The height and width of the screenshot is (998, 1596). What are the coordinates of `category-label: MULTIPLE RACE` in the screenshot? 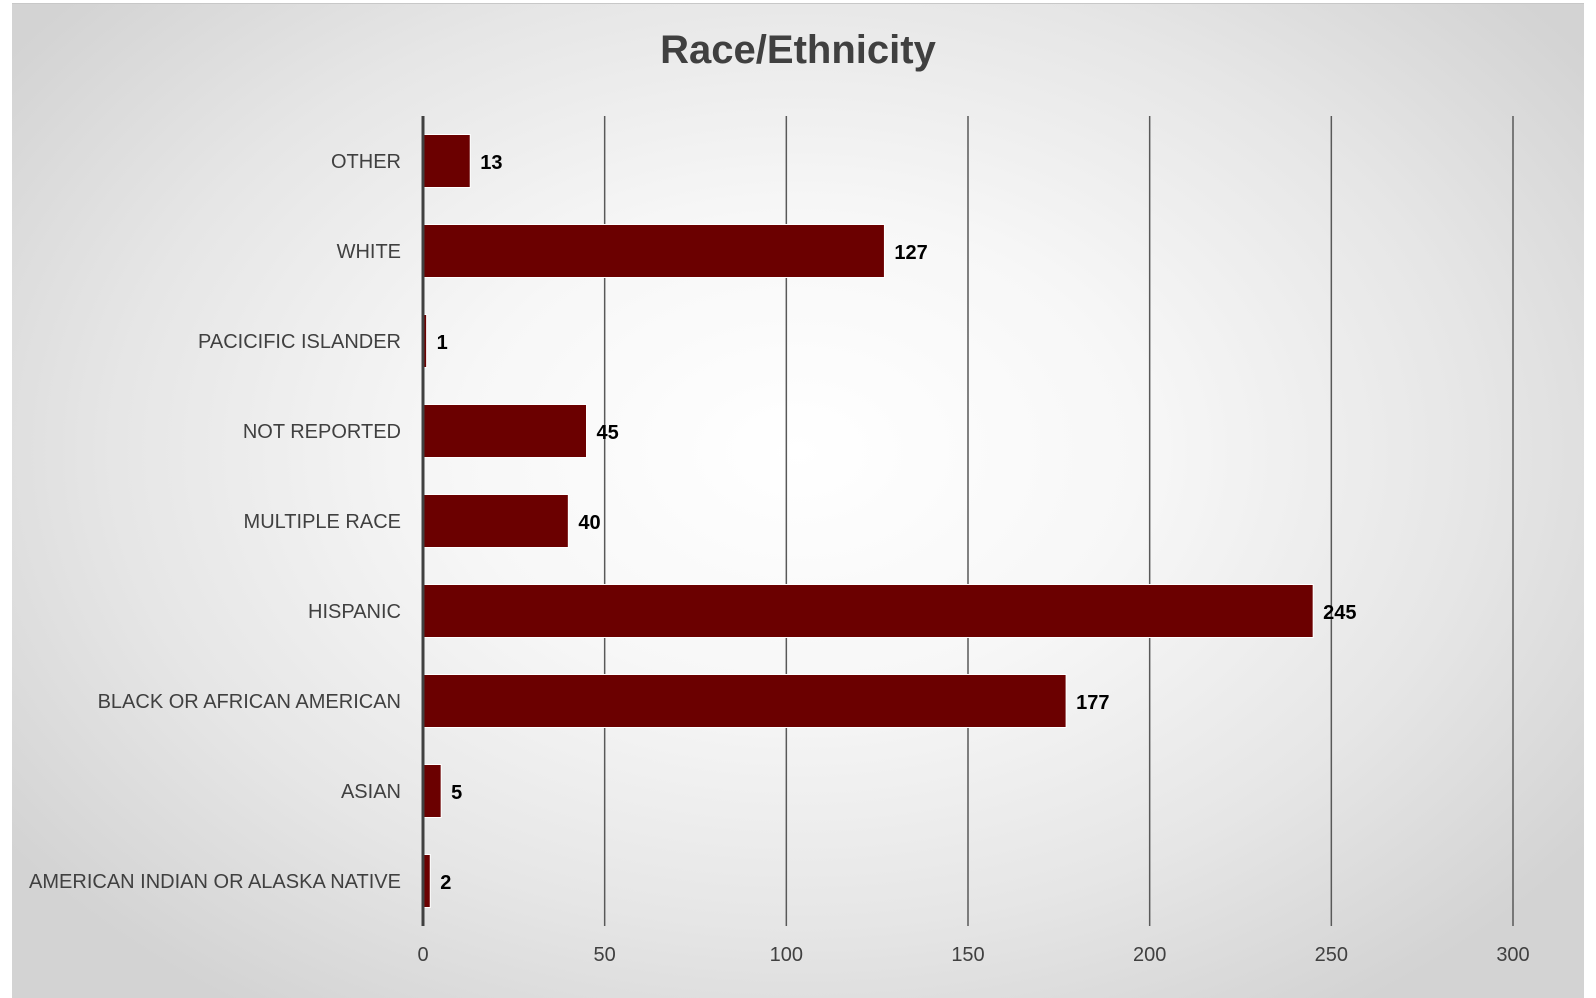 It's located at (322, 522).